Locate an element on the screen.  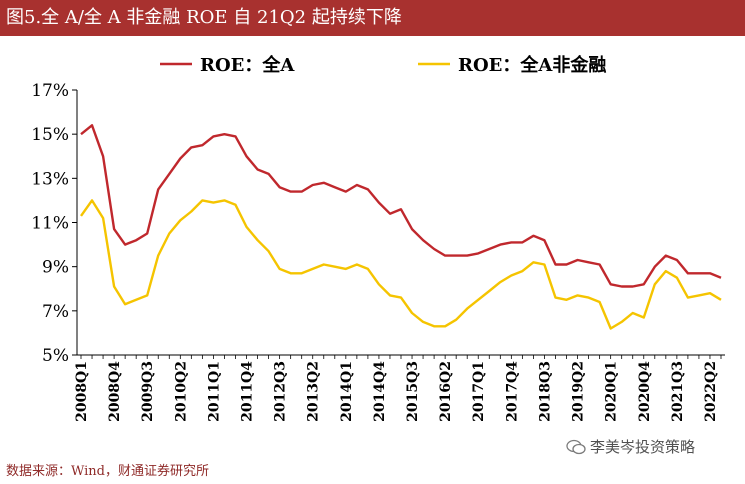
x-tick-label: 2017Q4 is located at coordinates (512, 391).